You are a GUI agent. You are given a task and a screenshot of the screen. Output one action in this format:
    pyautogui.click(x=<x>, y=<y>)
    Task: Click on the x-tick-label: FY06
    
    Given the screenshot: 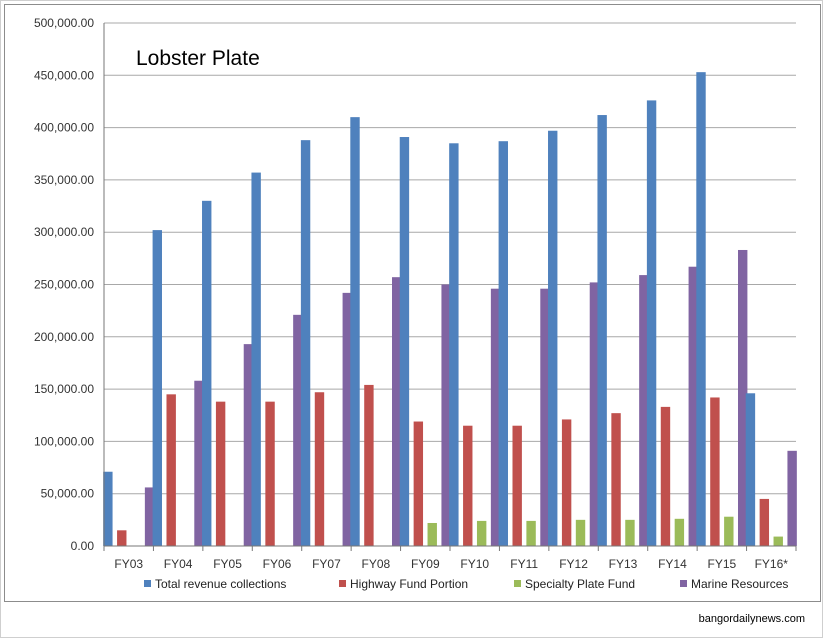 What is the action you would take?
    pyautogui.click(x=277, y=564)
    